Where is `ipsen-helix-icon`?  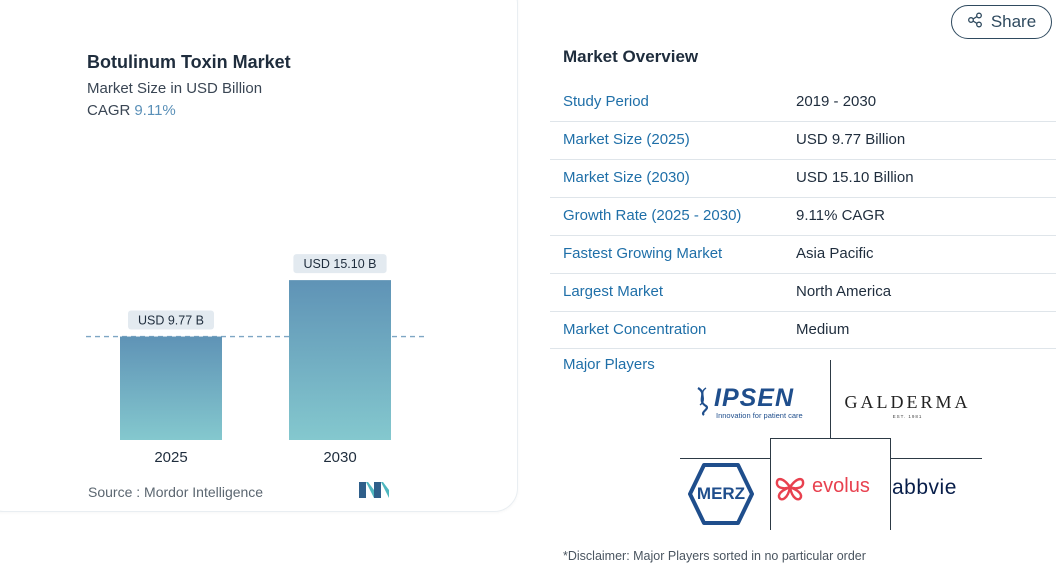 ipsen-helix-icon is located at coordinates (702, 401).